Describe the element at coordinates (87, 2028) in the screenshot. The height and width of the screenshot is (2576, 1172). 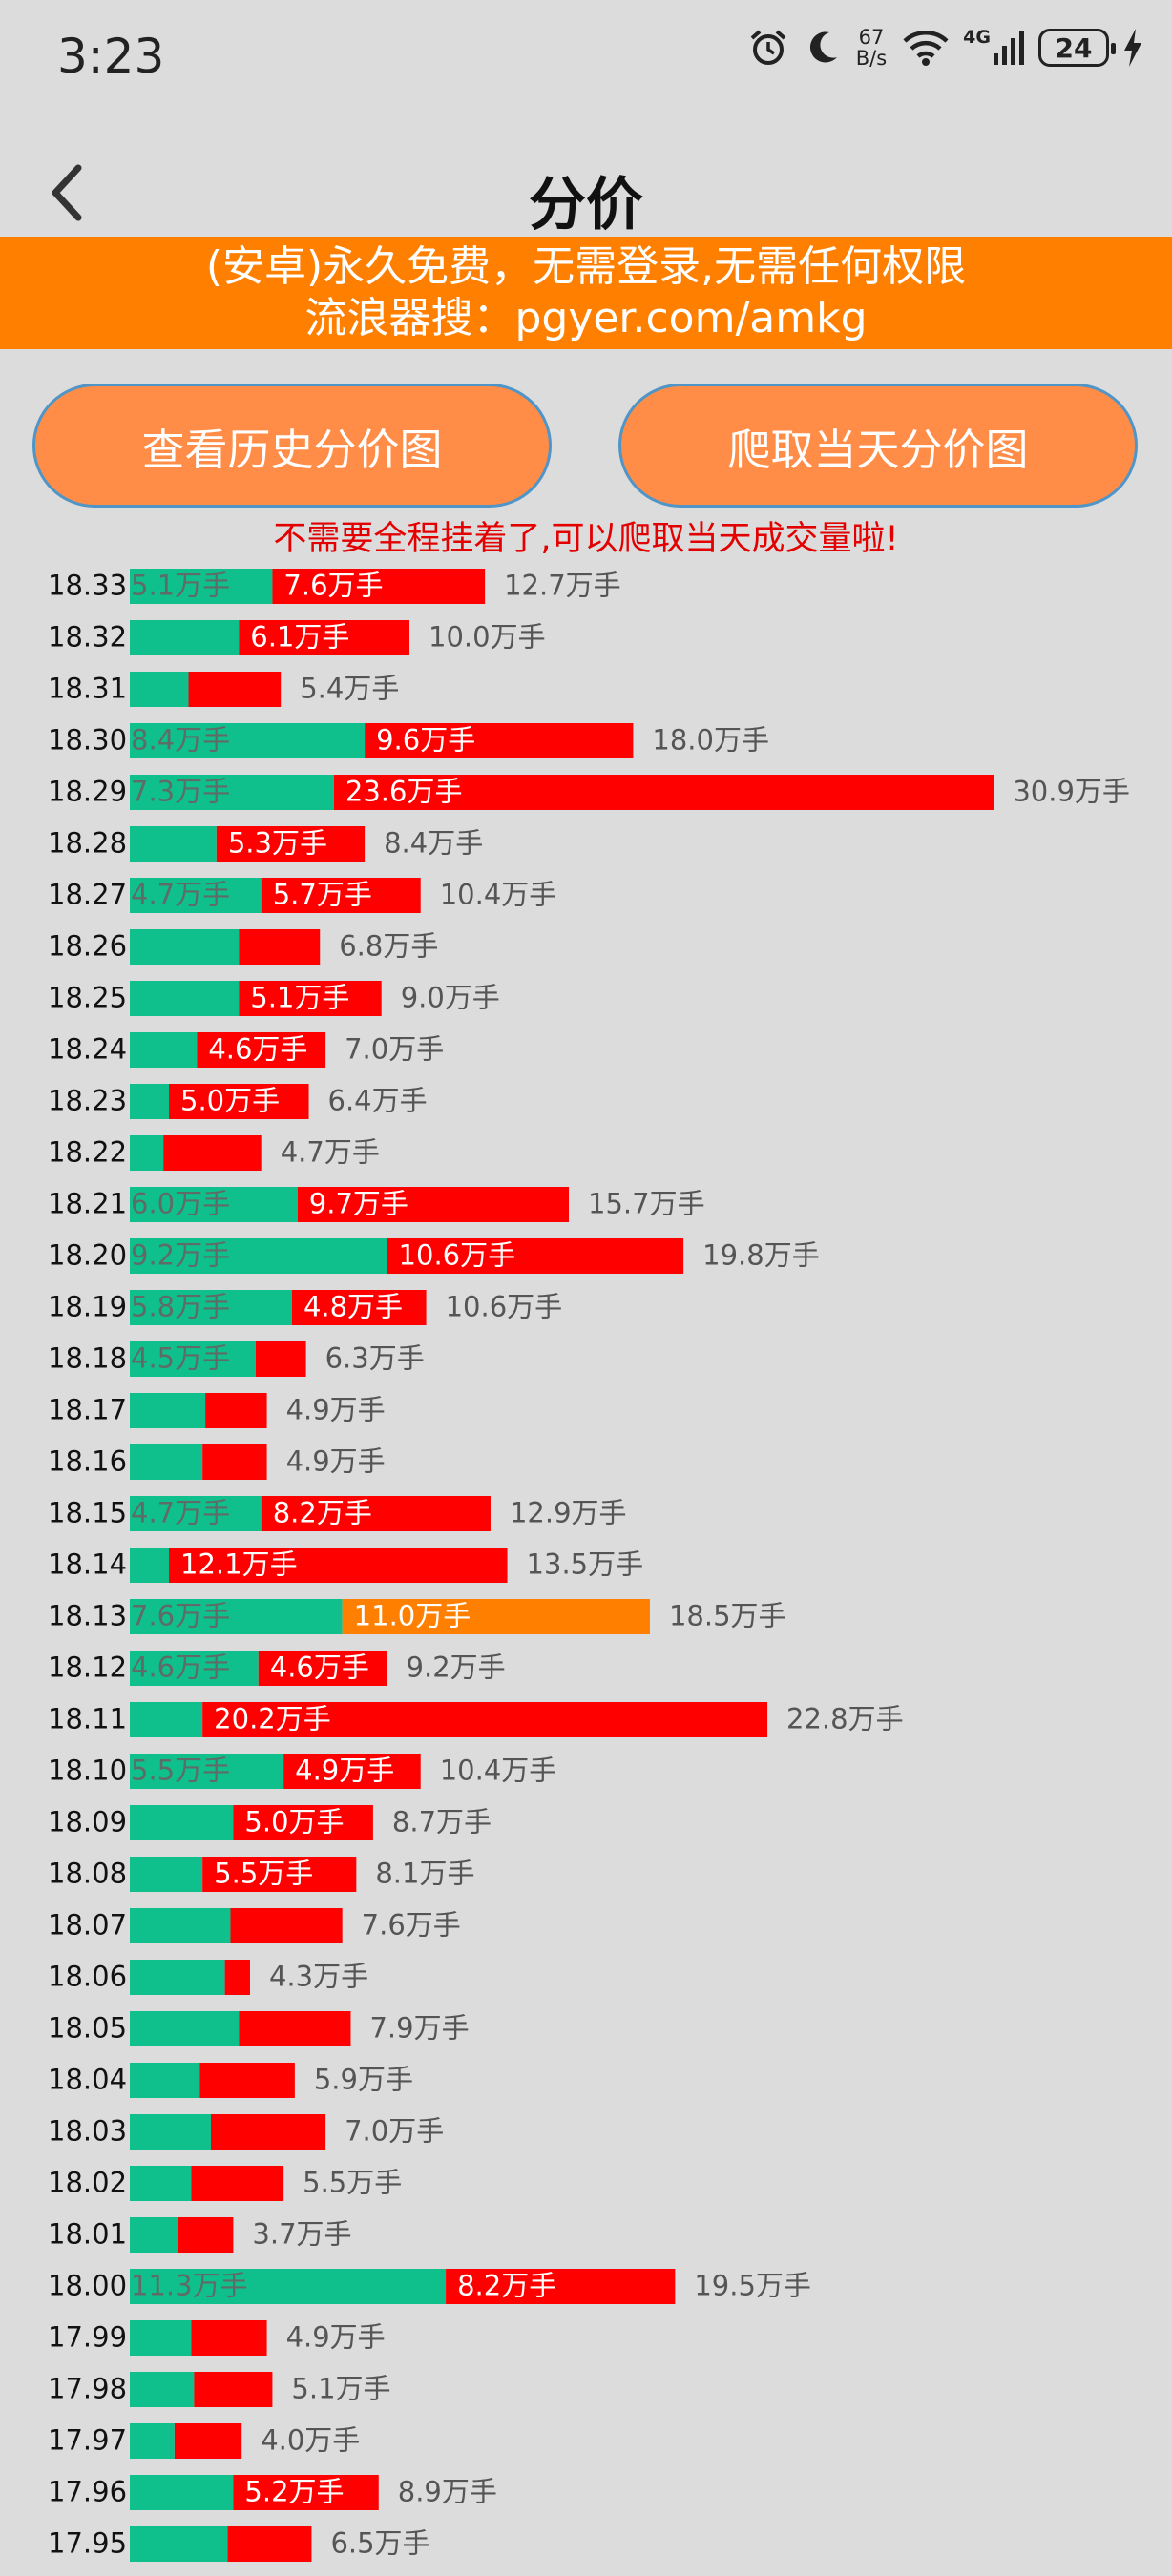
I see `price-label: 18.05` at that location.